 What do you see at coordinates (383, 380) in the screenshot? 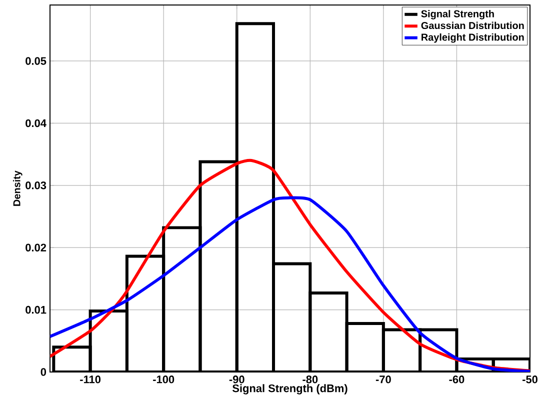
I see `x-tick-label: -70` at bounding box center [383, 380].